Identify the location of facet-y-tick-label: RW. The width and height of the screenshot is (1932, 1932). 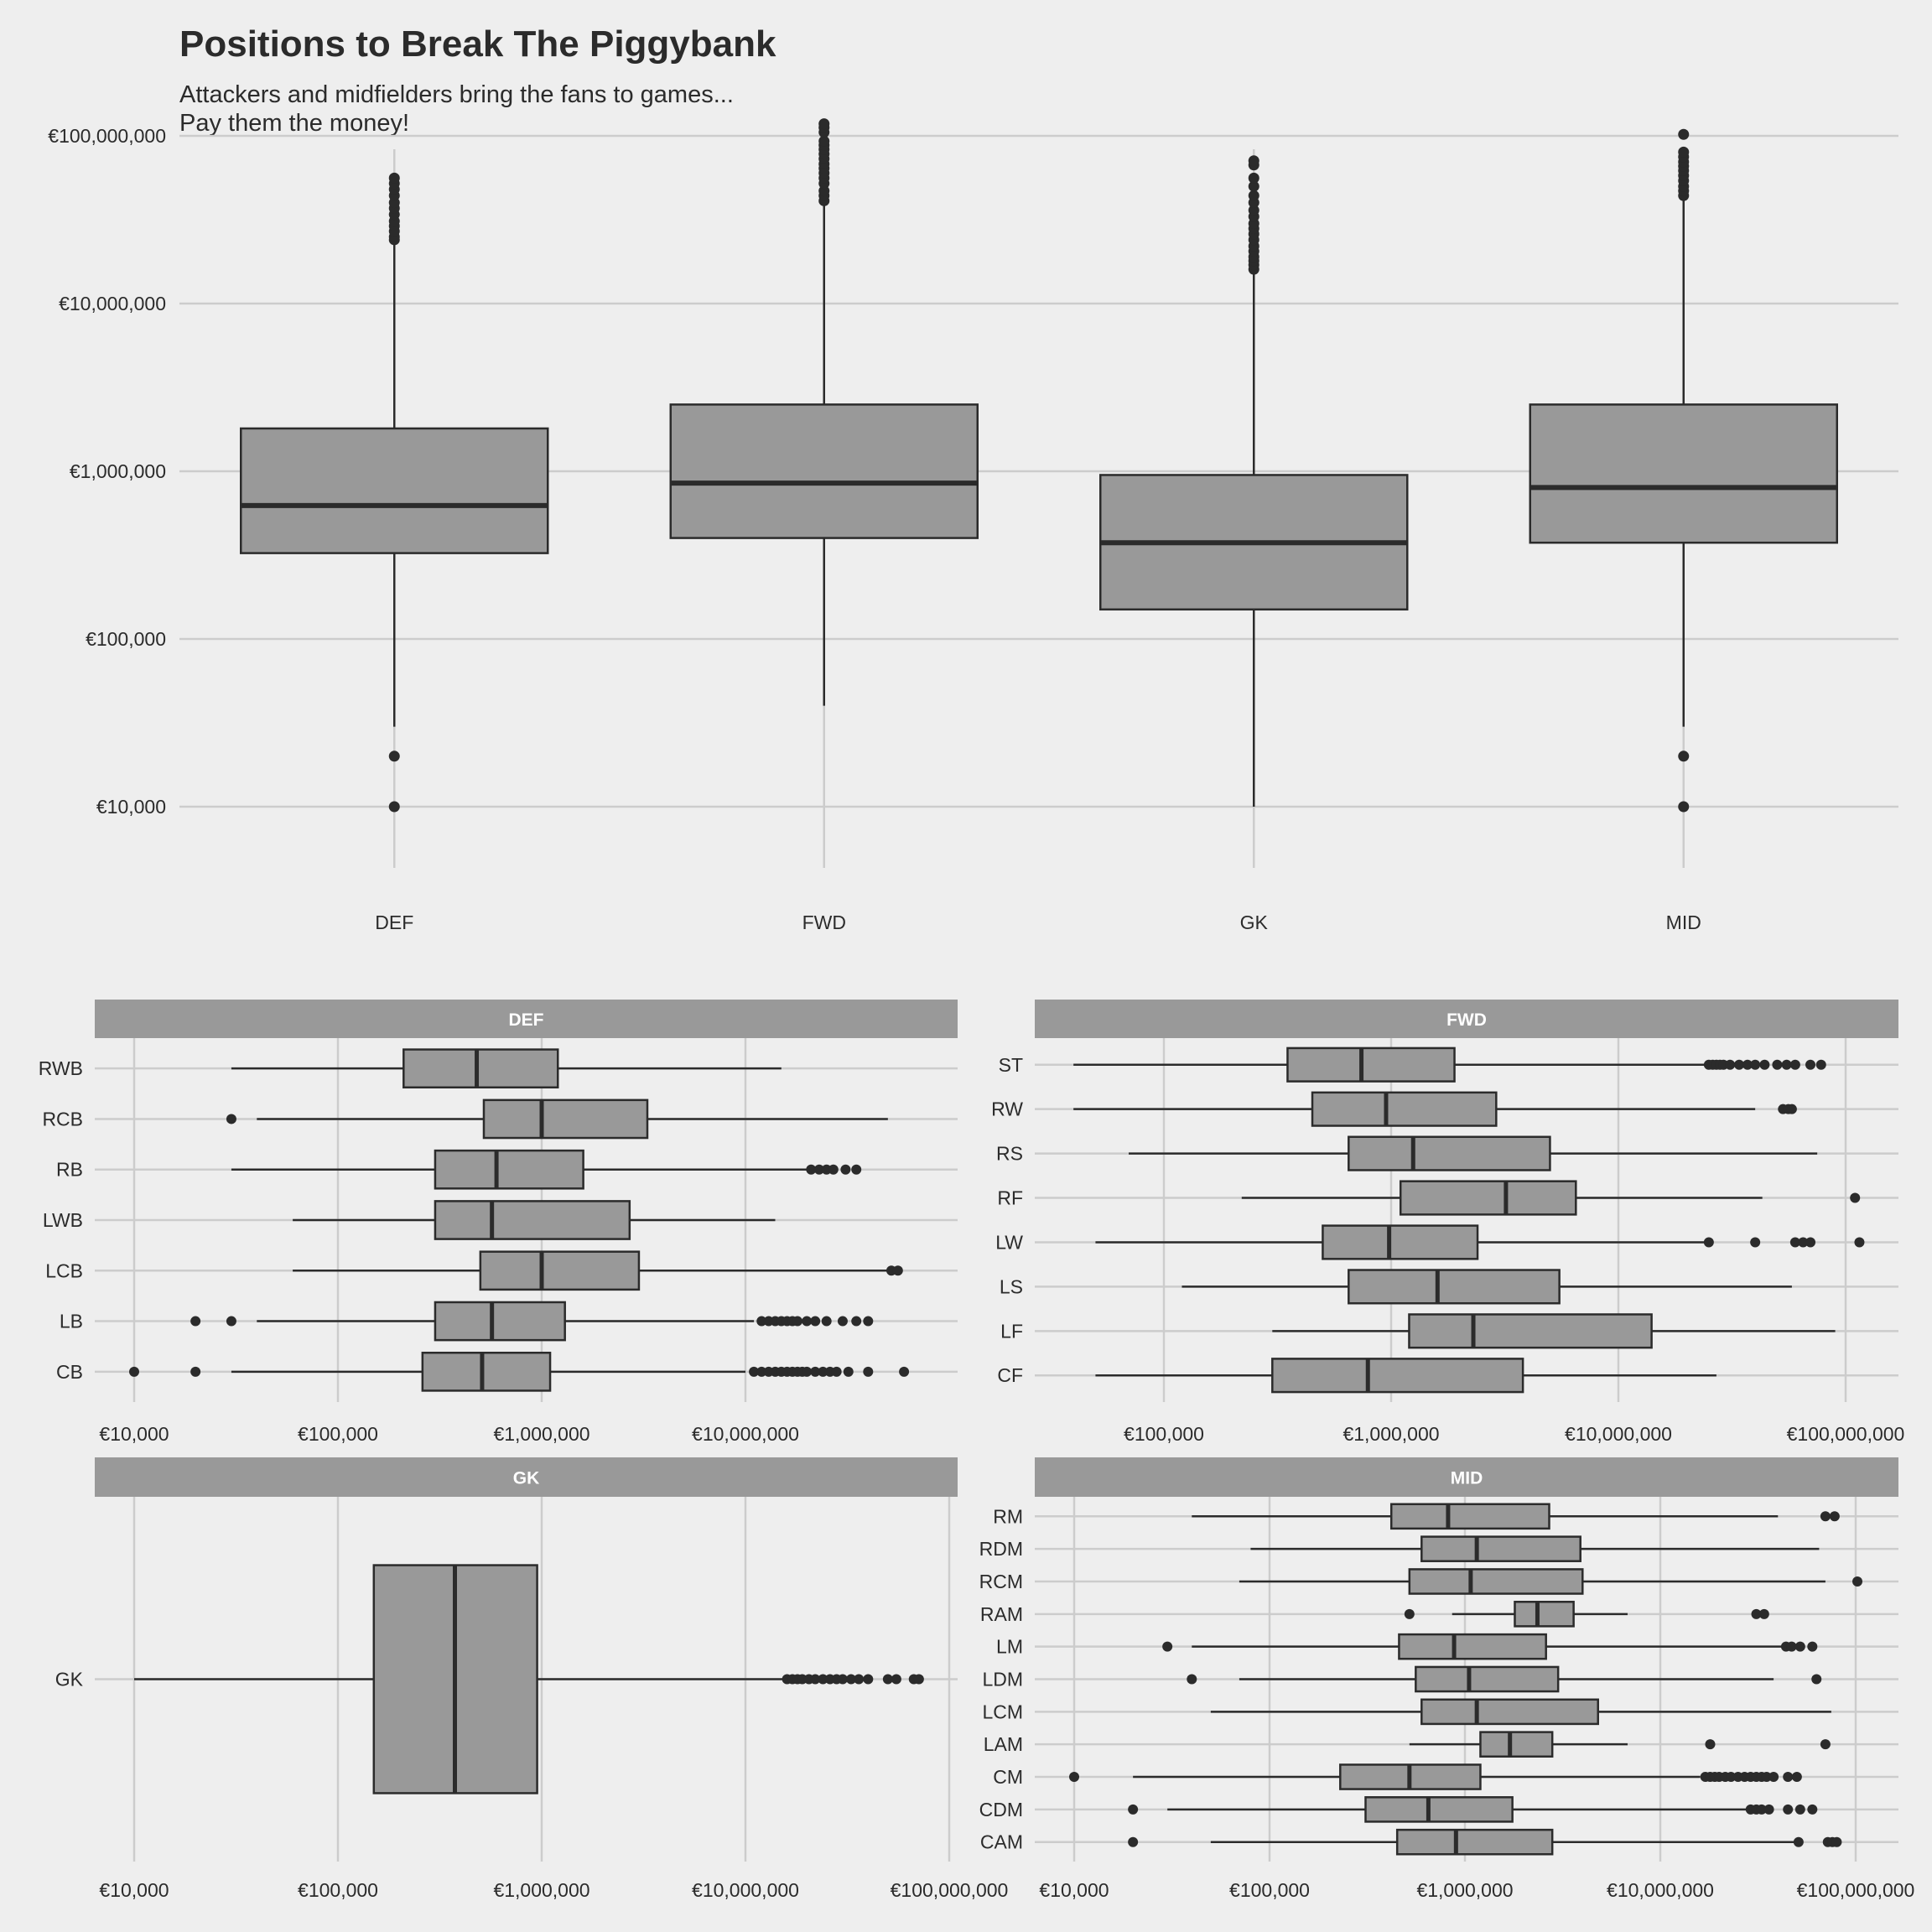
(1007, 1109).